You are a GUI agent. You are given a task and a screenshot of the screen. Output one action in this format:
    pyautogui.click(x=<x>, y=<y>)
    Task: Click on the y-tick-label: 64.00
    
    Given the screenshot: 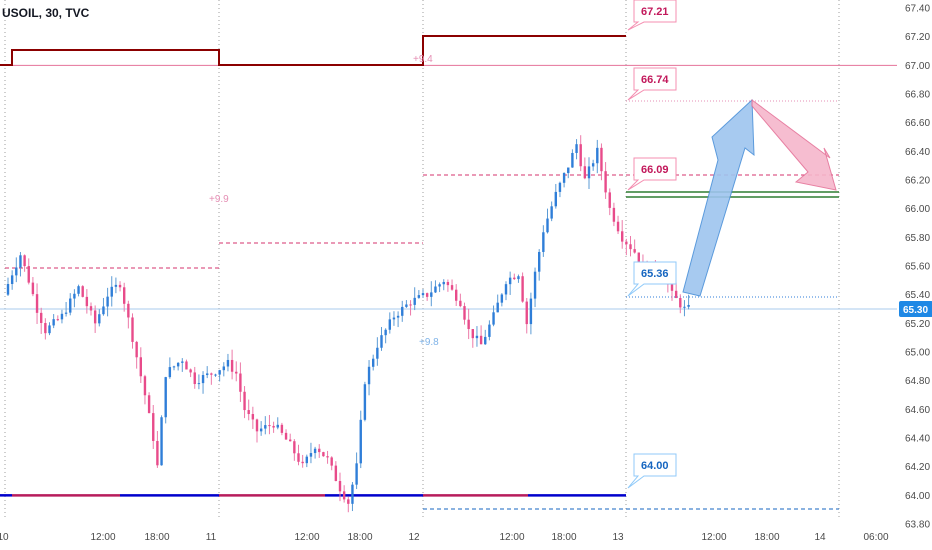 What is the action you would take?
    pyautogui.click(x=917, y=496)
    